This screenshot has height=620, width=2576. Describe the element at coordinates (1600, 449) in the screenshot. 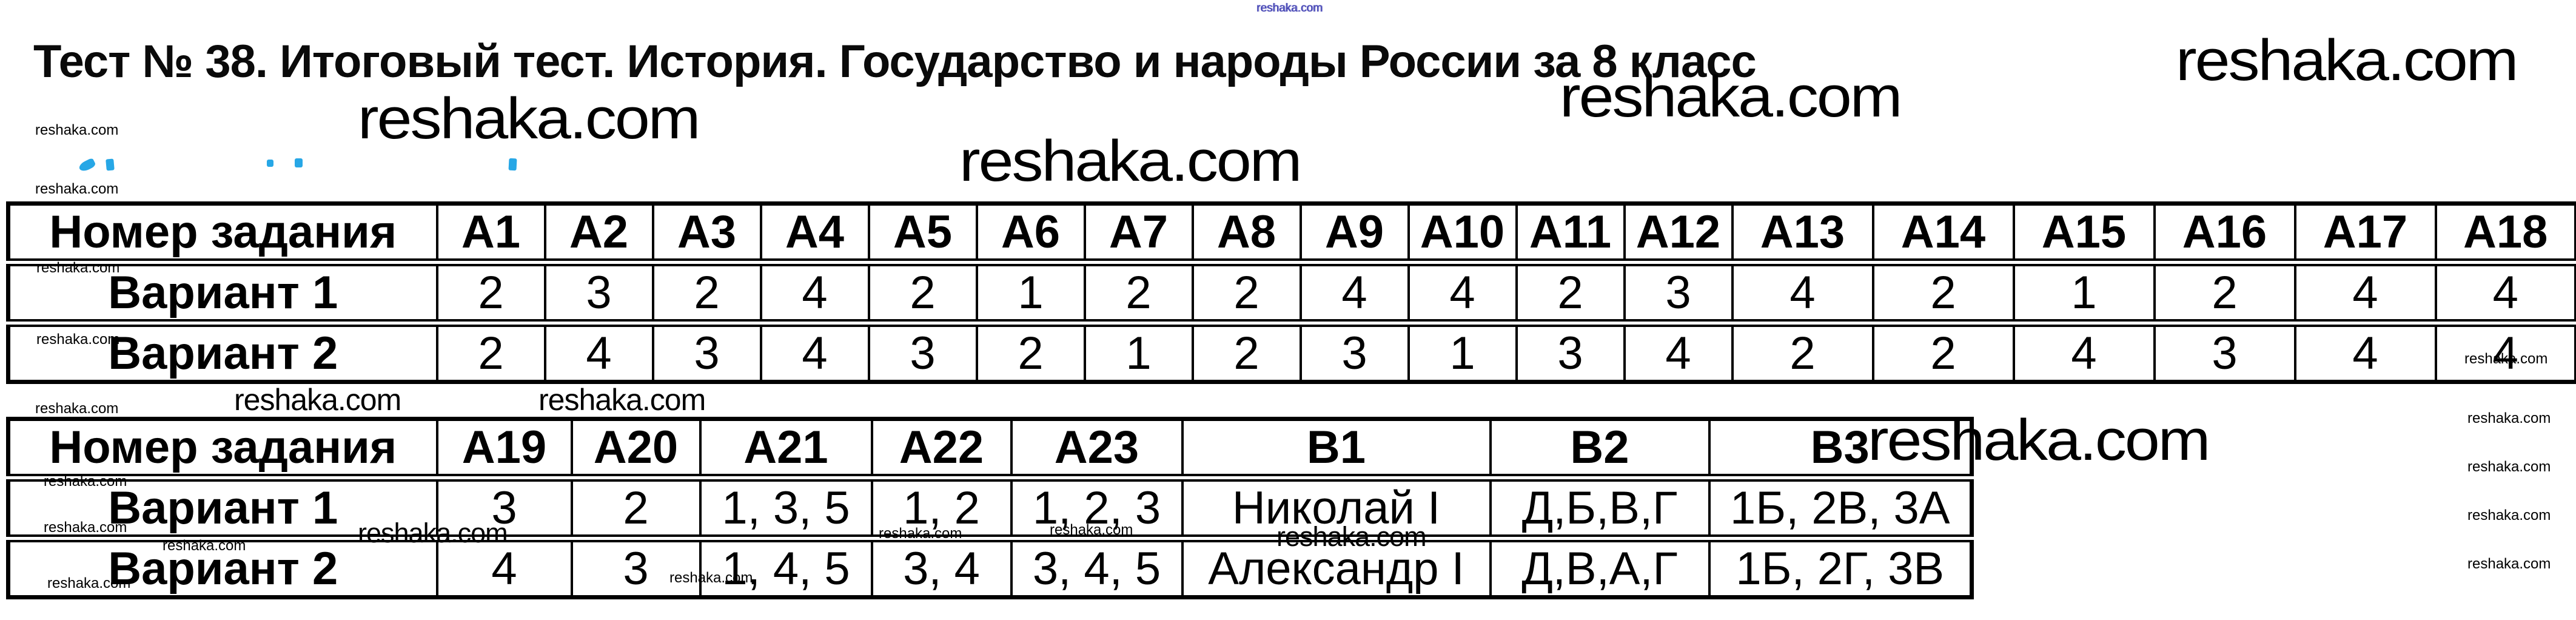

I see `column-header: В2` at that location.